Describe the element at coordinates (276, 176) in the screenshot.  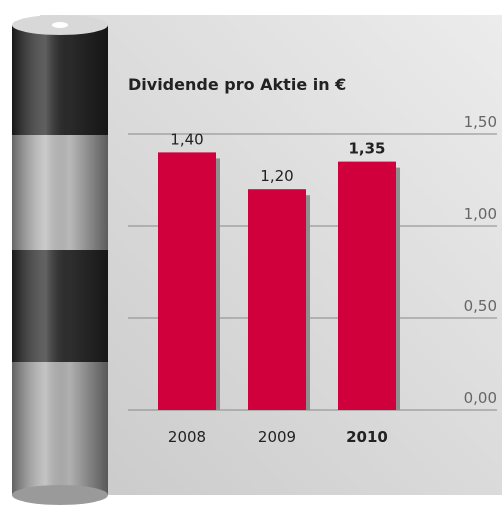
I see `value-label: 1,20` at that location.